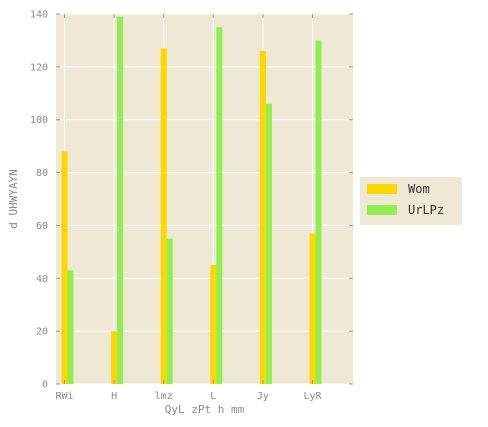 The width and height of the screenshot is (488, 427). What do you see at coordinates (164, 396) in the screenshot?
I see `x-tick-label: lmz` at bounding box center [164, 396].